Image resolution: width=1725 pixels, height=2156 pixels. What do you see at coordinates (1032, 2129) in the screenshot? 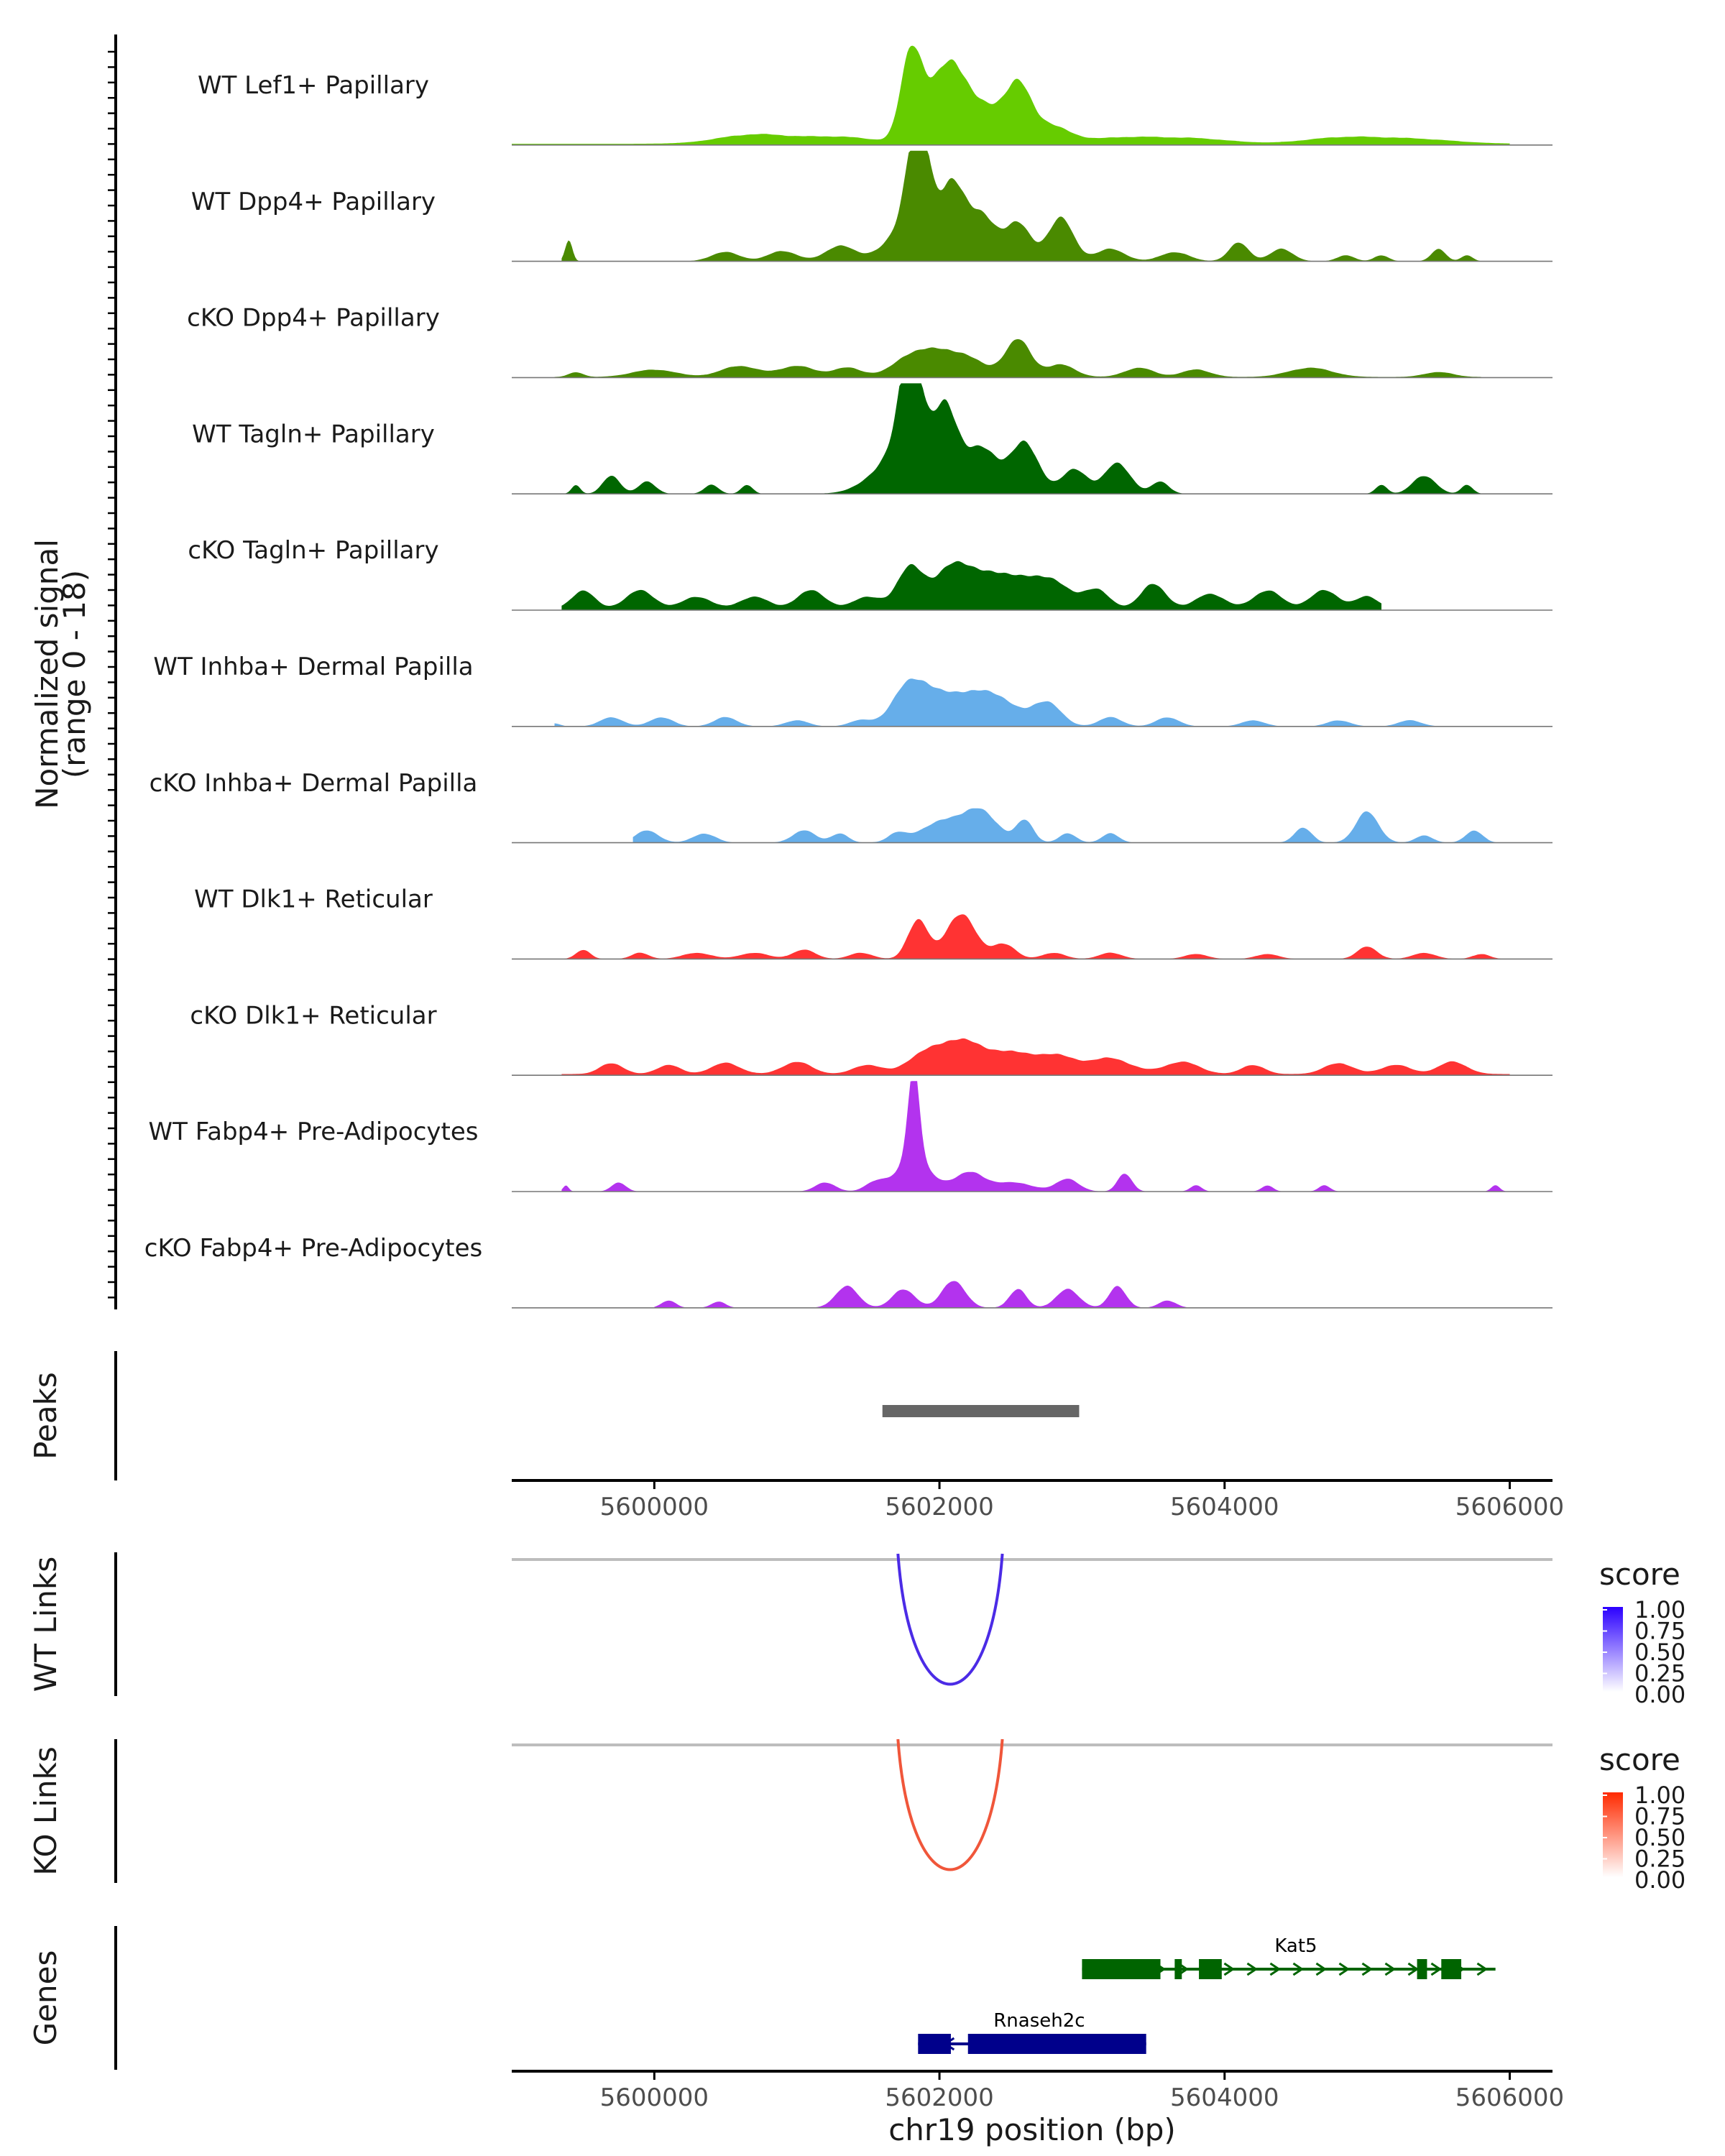
I see `x-axis-label: chr19 position (bp)` at bounding box center [1032, 2129].